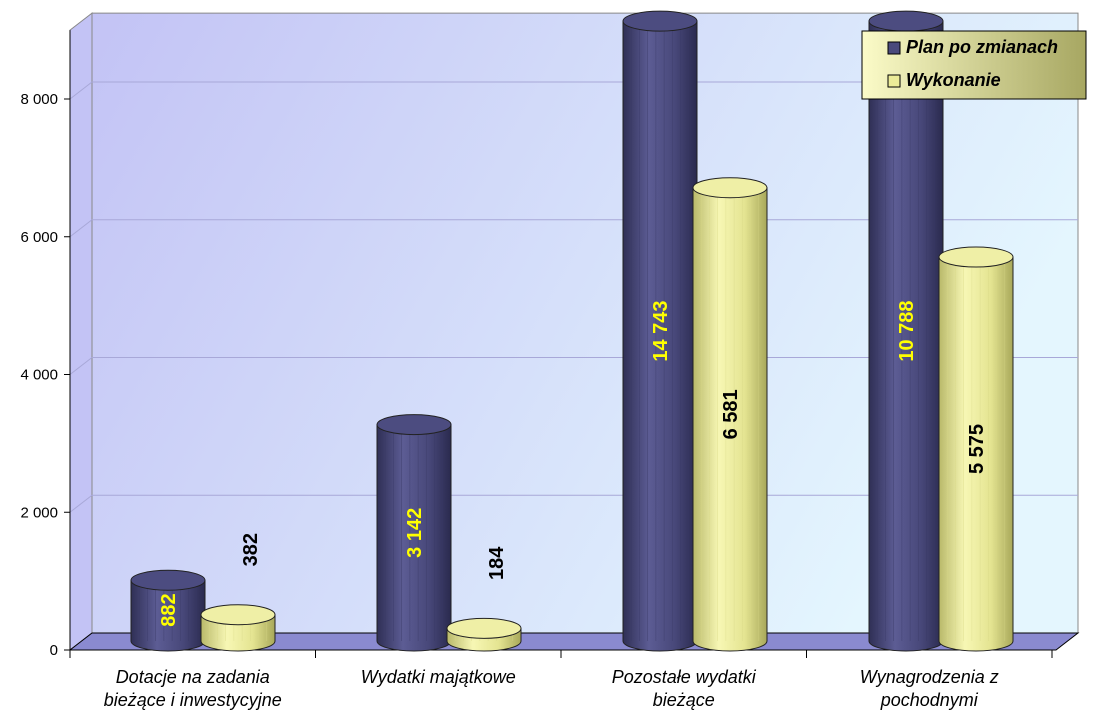  What do you see at coordinates (894, 48) in the screenshot?
I see `legend-swatch-plan` at bounding box center [894, 48].